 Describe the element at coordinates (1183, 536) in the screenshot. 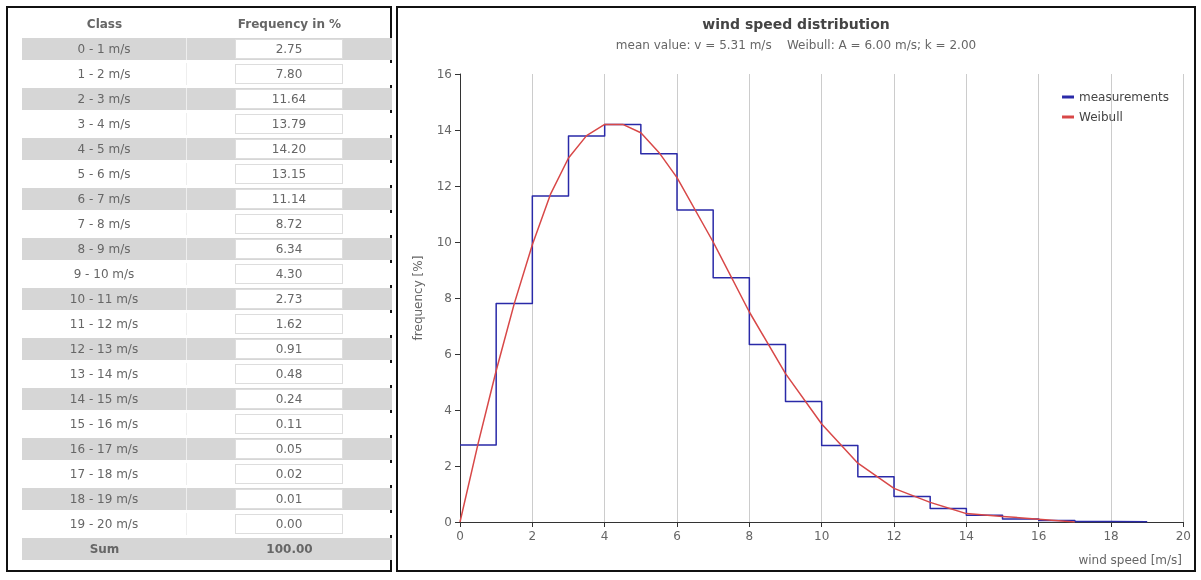

I see `x-tick-label: 20` at that location.